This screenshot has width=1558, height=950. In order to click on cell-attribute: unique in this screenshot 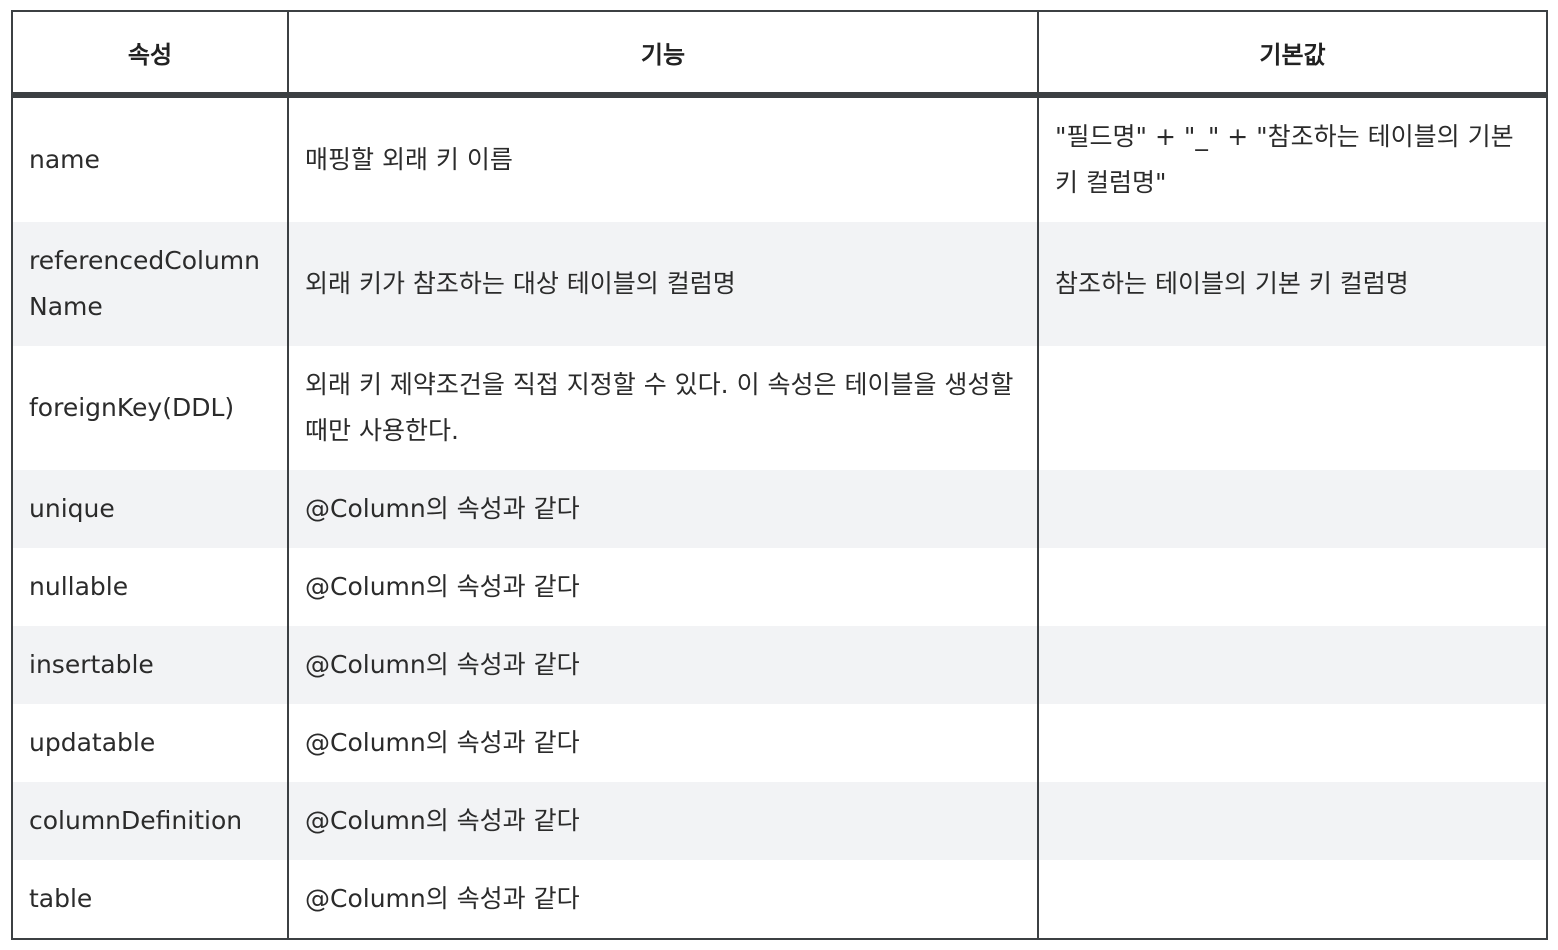, I will do `click(150, 509)`.